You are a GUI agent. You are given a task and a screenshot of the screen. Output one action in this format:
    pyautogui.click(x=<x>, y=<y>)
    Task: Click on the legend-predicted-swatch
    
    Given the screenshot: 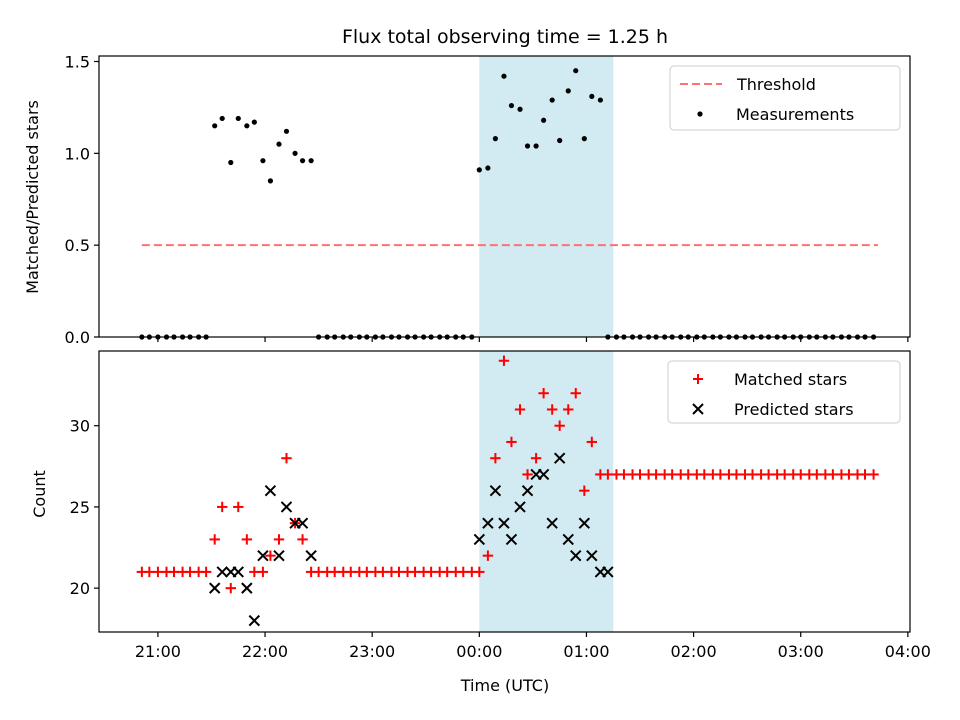 What is the action you would take?
    pyautogui.click(x=698, y=409)
    